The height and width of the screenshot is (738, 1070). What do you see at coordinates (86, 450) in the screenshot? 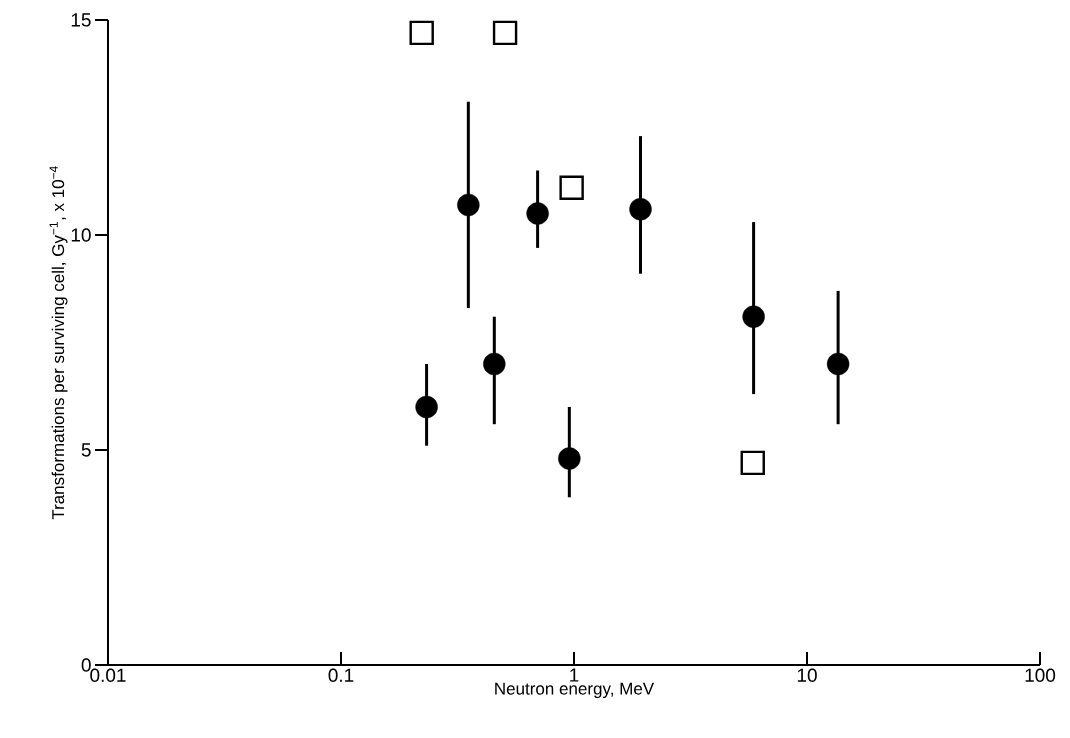
I see `y-tick-label: 5` at bounding box center [86, 450].